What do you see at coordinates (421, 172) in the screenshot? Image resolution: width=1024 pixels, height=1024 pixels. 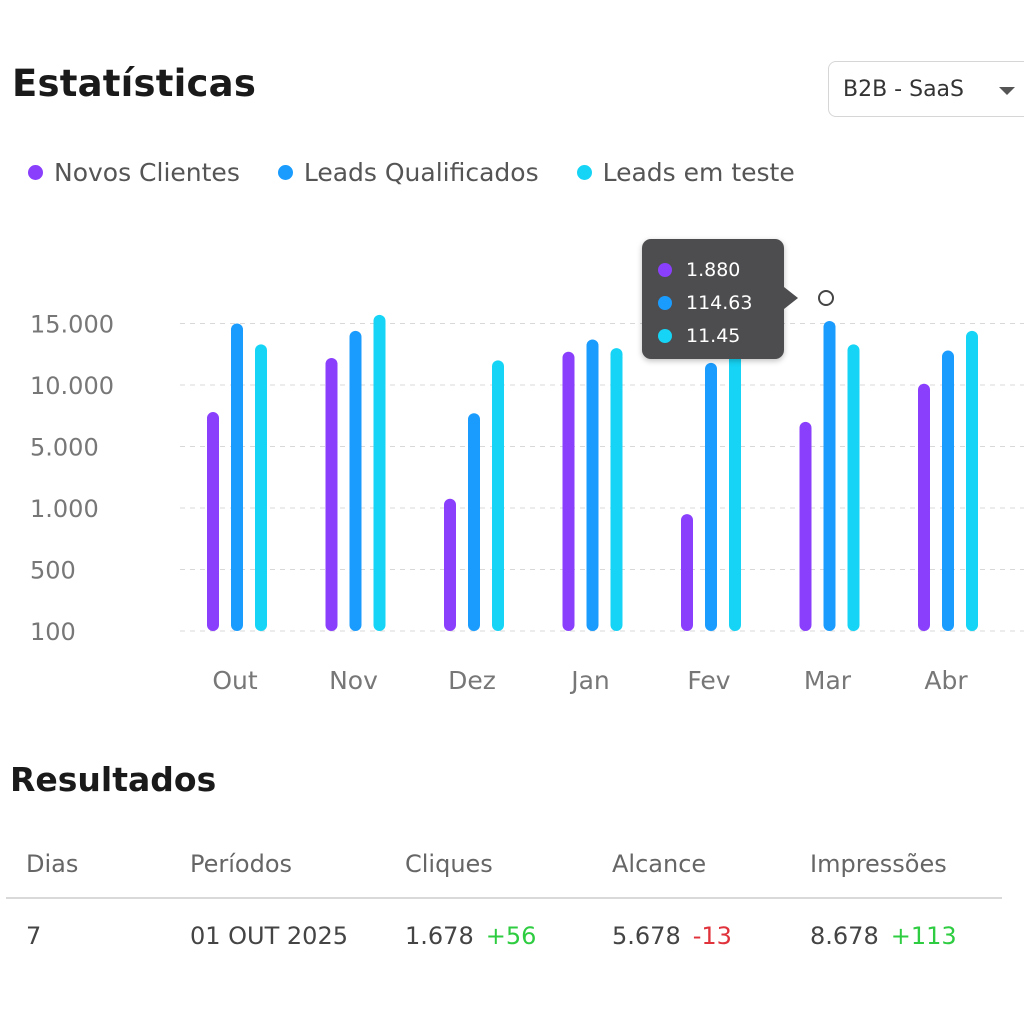 I see `legend-label: Leads Qualificados` at bounding box center [421, 172].